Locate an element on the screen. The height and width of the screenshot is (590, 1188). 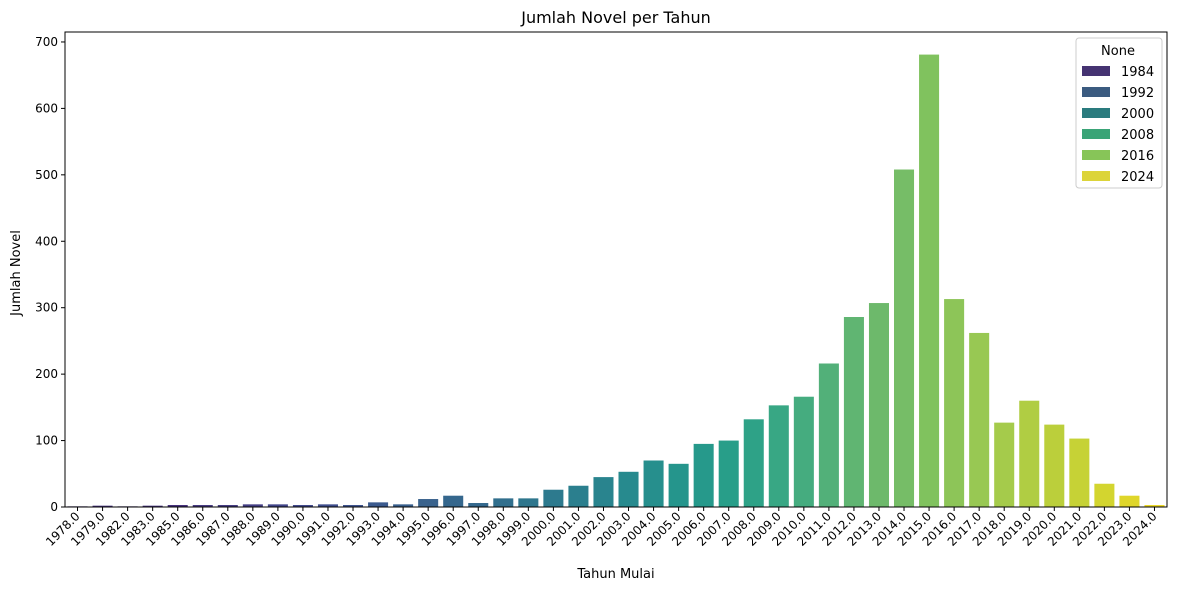
bar-1988.0 is located at coordinates (252, 505).